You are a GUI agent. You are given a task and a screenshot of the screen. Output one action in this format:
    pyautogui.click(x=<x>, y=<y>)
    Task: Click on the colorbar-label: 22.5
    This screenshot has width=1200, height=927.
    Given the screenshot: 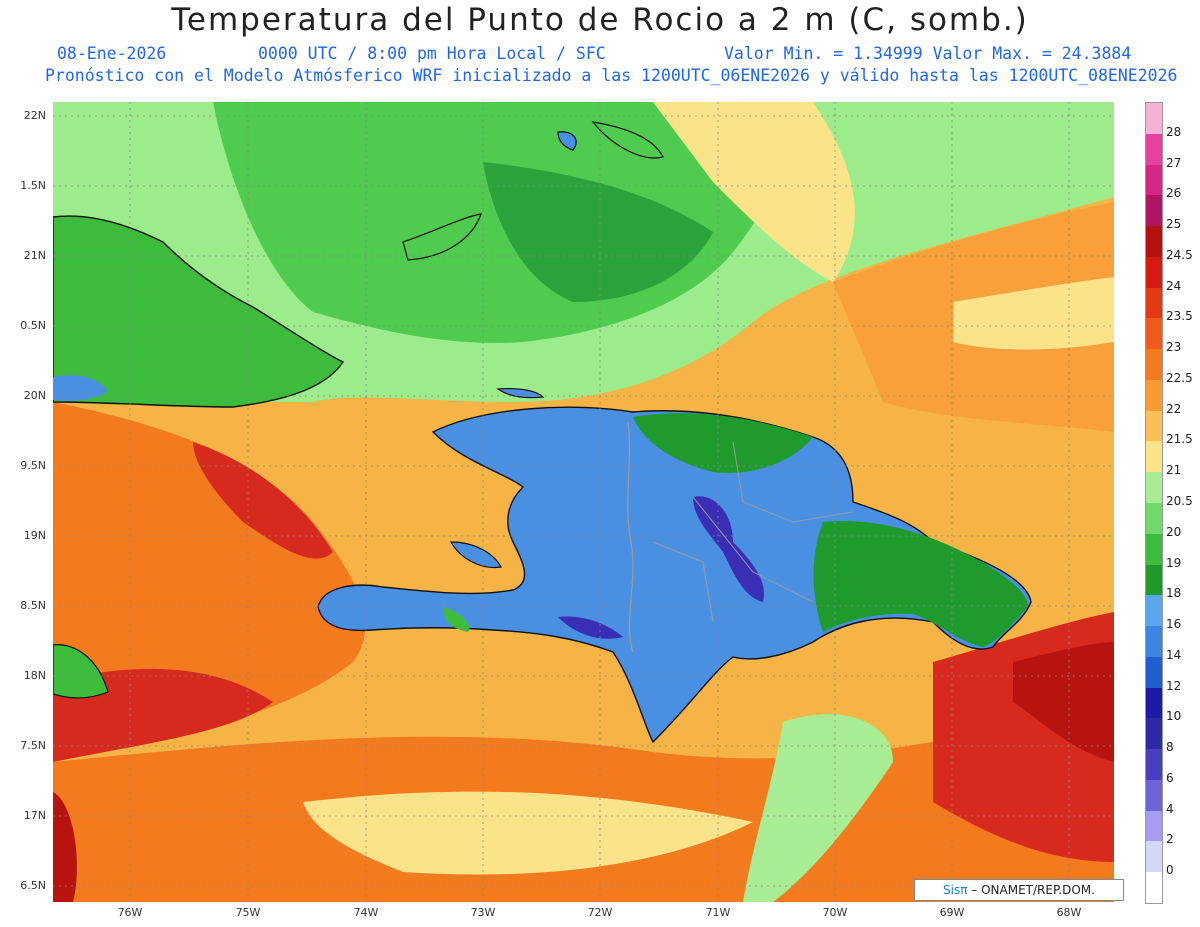 What is the action you would take?
    pyautogui.click(x=1179, y=377)
    